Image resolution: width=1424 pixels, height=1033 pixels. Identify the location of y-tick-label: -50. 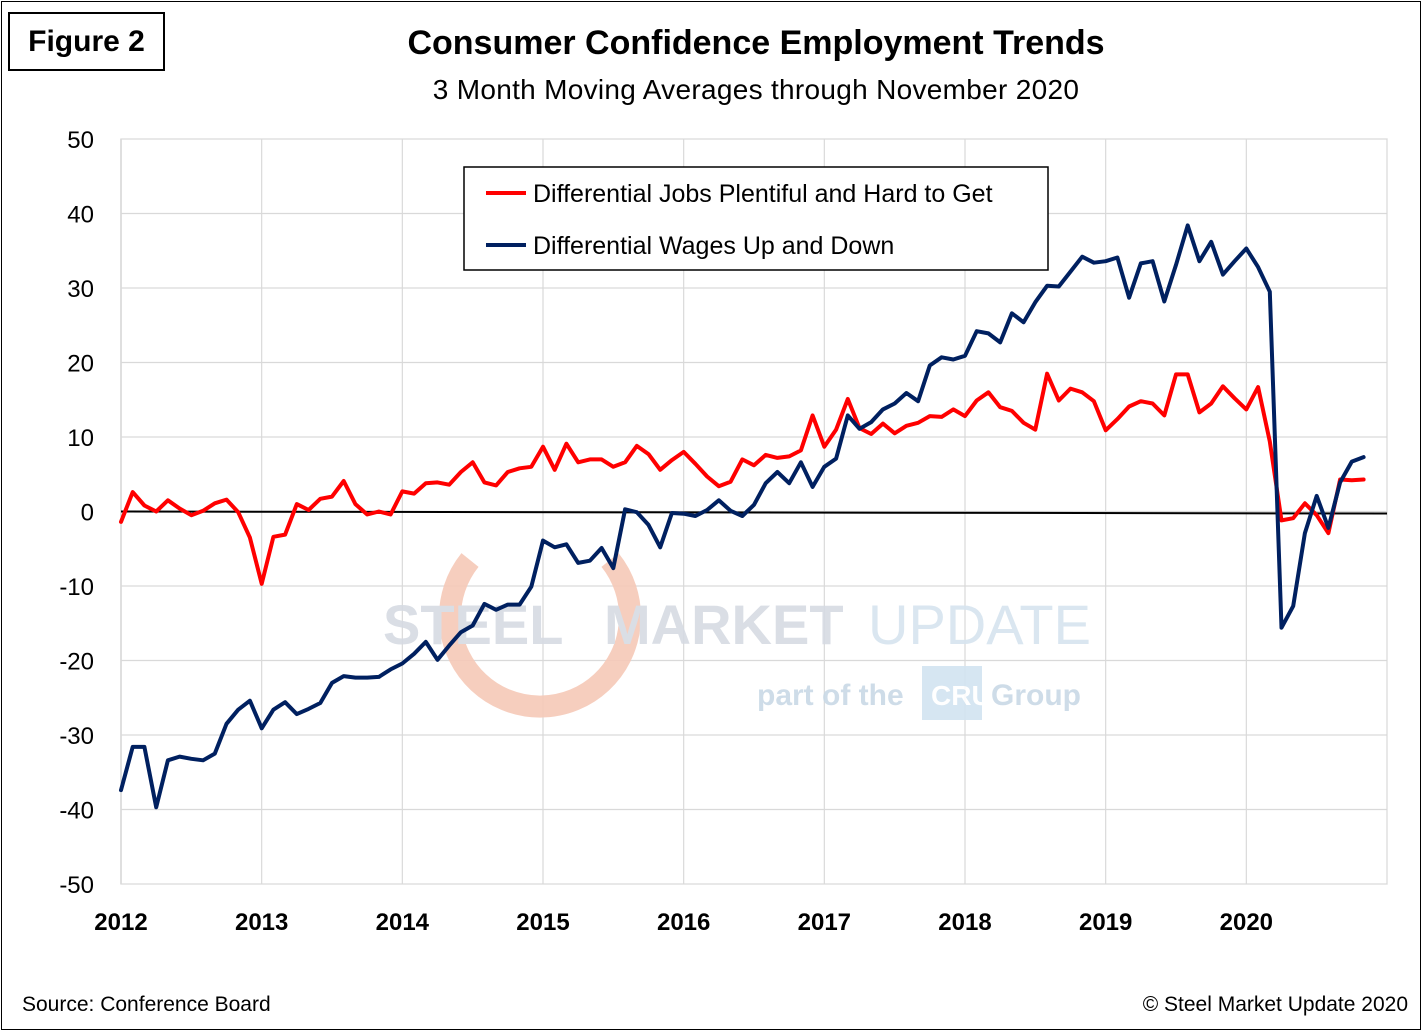
(76, 885).